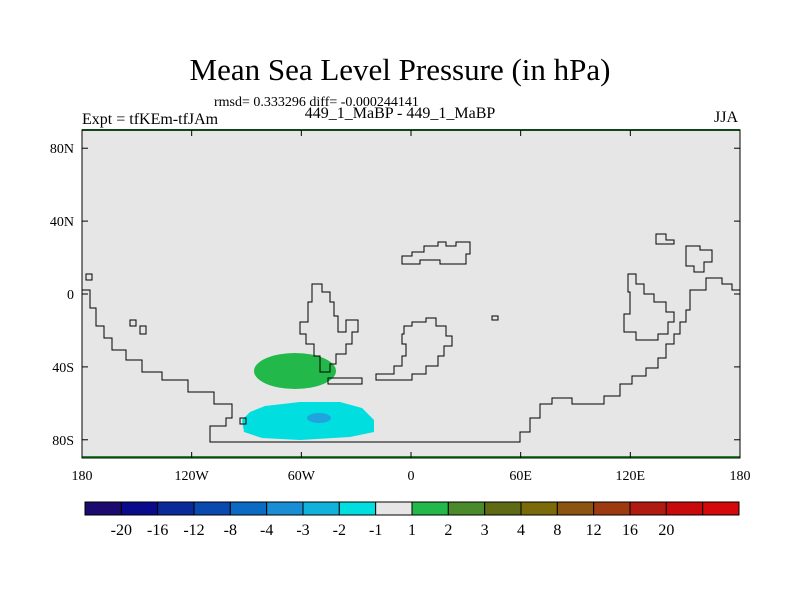  Describe the element at coordinates (412, 520) in the screenshot. I see `colorbar: -20 -16 -12 -8 -4 -3 -2 -1 1 2 3 4 8 12 16 20` at that location.